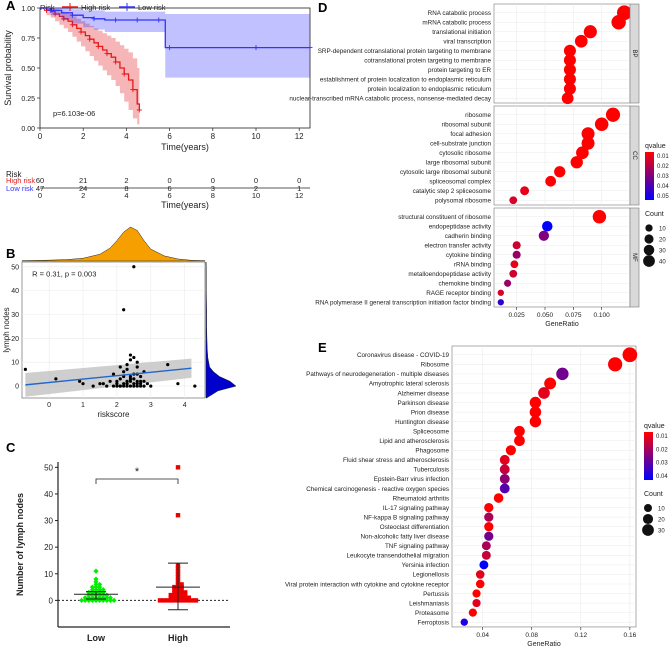 The width and height of the screenshot is (669, 671). What do you see at coordinates (213, 136) in the screenshot?
I see `km-x-tick-label: 8` at bounding box center [213, 136].